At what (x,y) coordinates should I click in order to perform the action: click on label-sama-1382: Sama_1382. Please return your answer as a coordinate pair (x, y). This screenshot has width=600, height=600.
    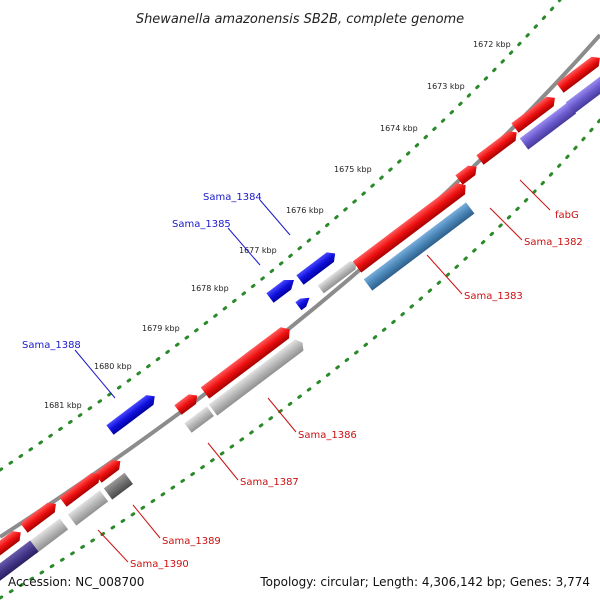
    Looking at the image, I should click on (553, 242).